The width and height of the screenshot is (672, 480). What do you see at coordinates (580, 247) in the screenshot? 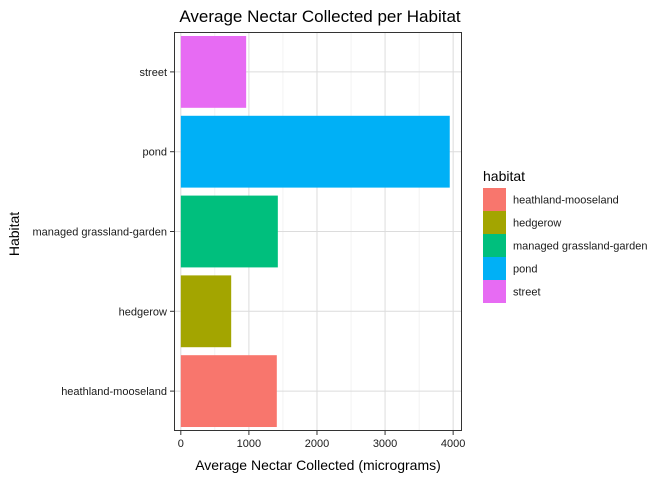
I see `legend-label: managed grassland-garden` at bounding box center [580, 247].